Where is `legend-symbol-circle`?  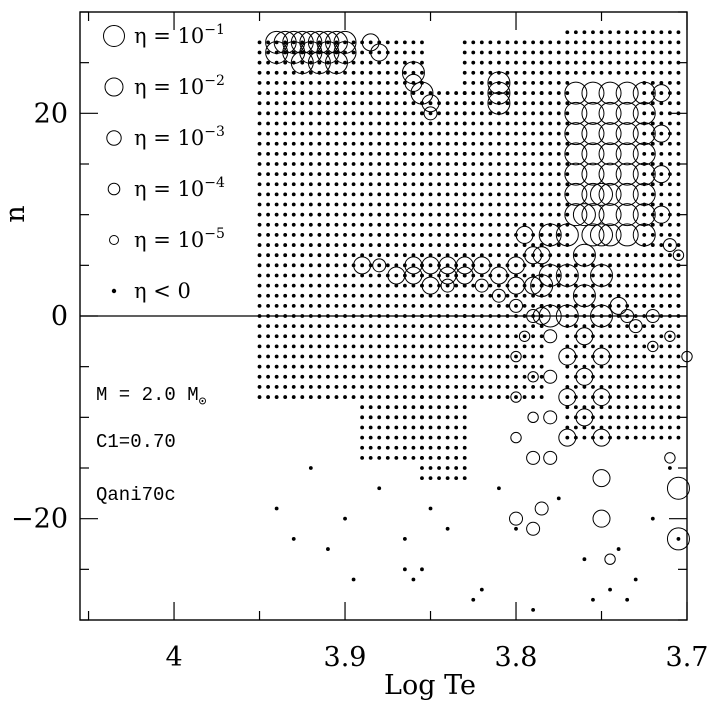 legend-symbol-circle is located at coordinates (114, 138).